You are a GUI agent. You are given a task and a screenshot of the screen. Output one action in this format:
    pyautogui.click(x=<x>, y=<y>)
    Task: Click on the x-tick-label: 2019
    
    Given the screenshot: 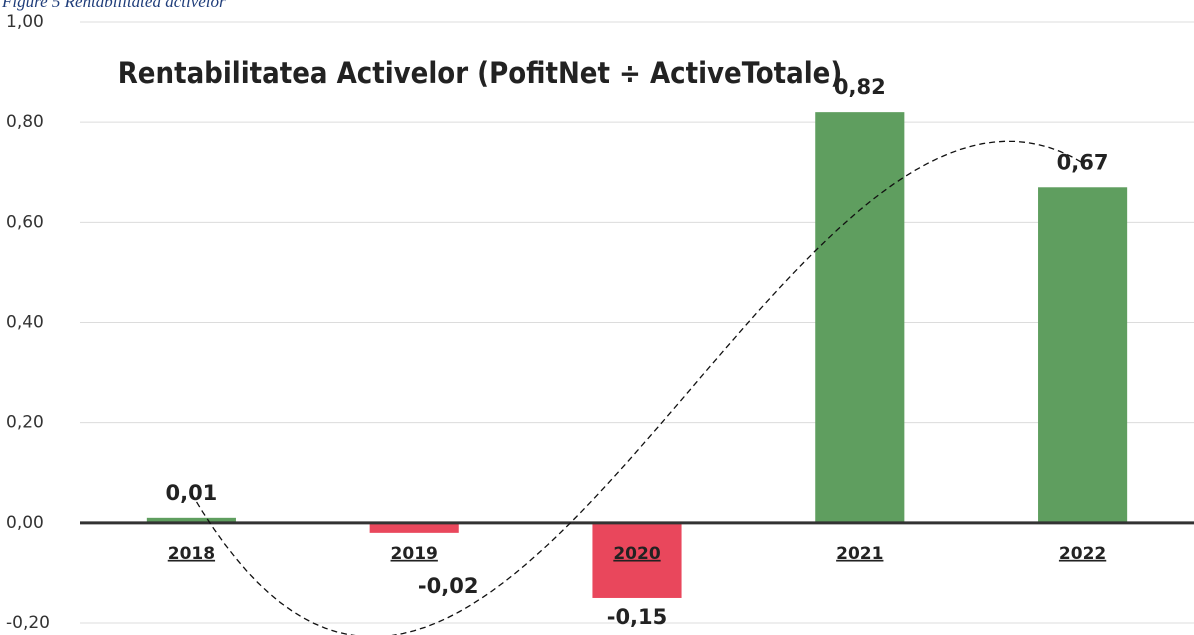 What is the action you would take?
    pyautogui.click(x=414, y=554)
    